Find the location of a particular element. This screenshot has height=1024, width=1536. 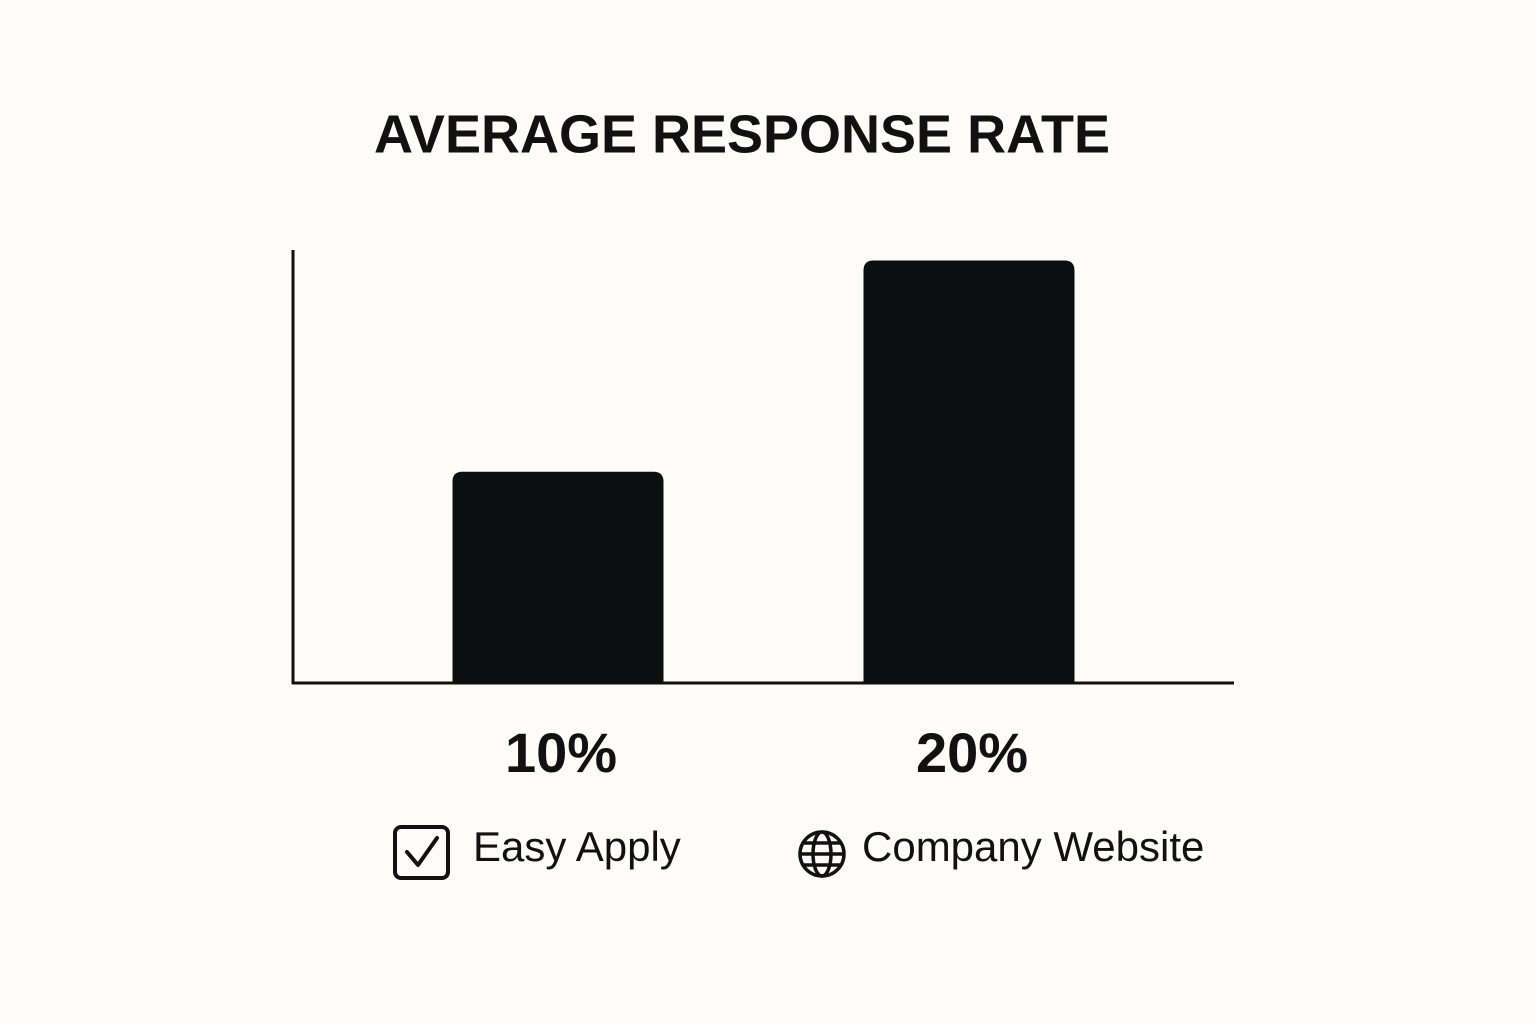

checkbox-icon is located at coordinates (421, 852).